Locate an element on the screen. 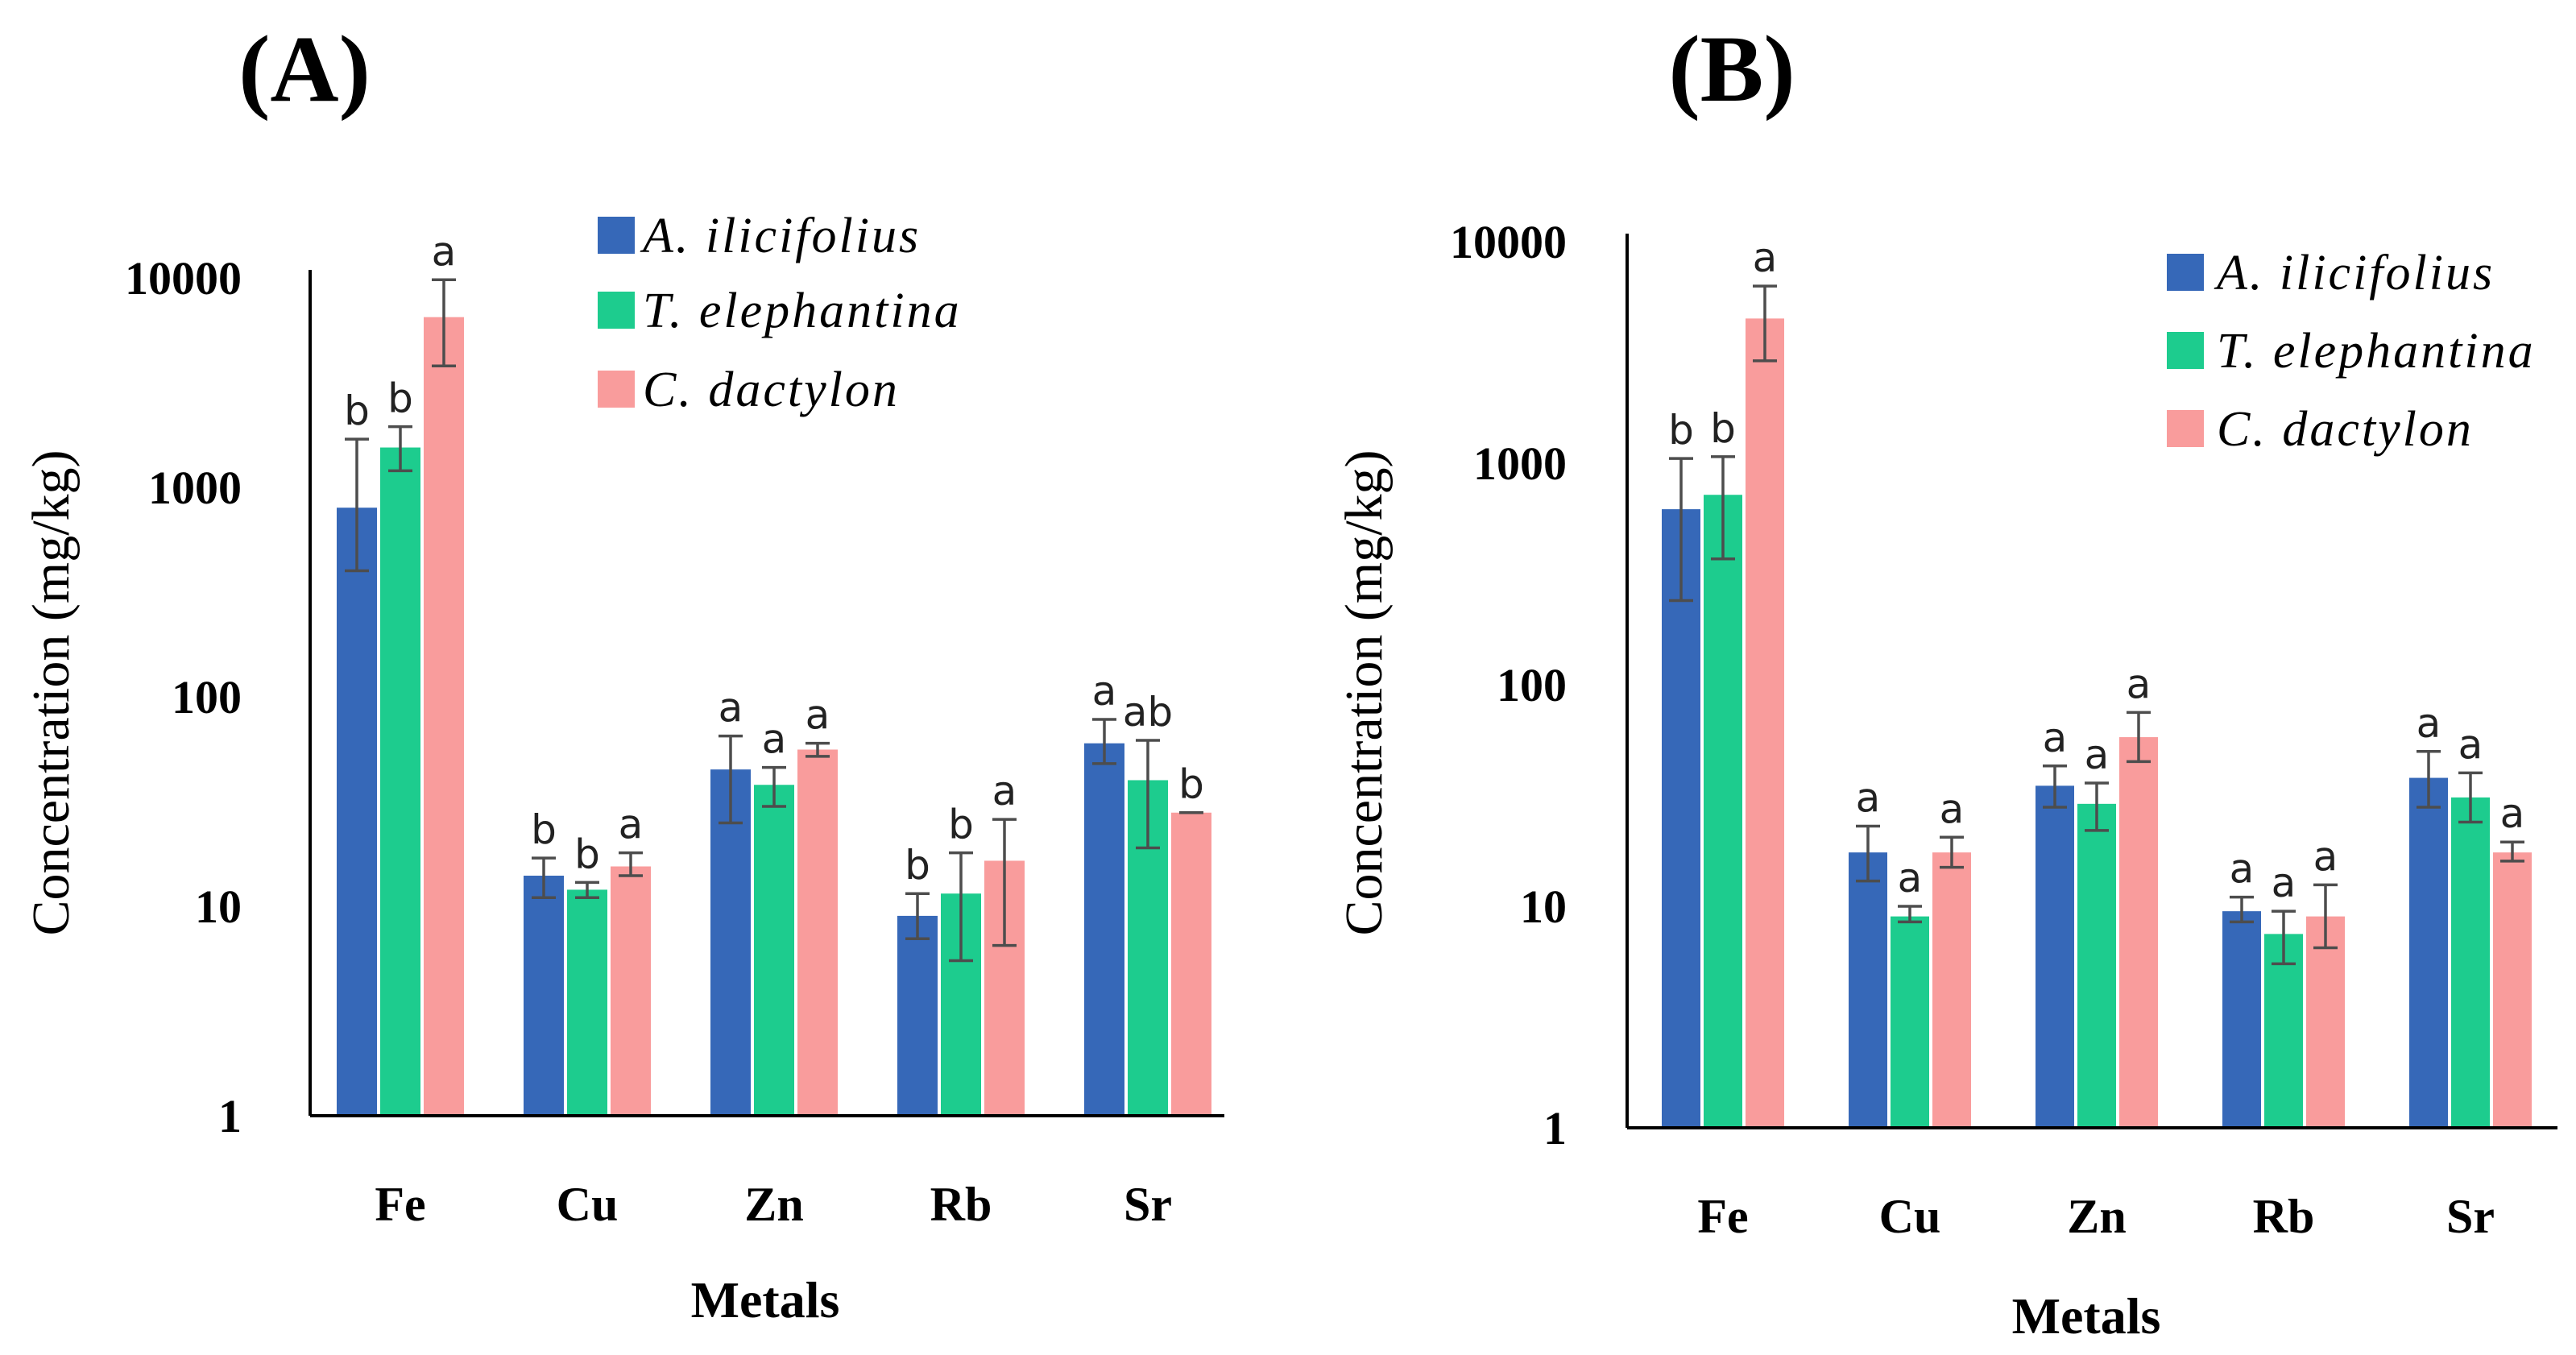 The height and width of the screenshot is (1355, 2576). panel-label: (A) is located at coordinates (304, 69).